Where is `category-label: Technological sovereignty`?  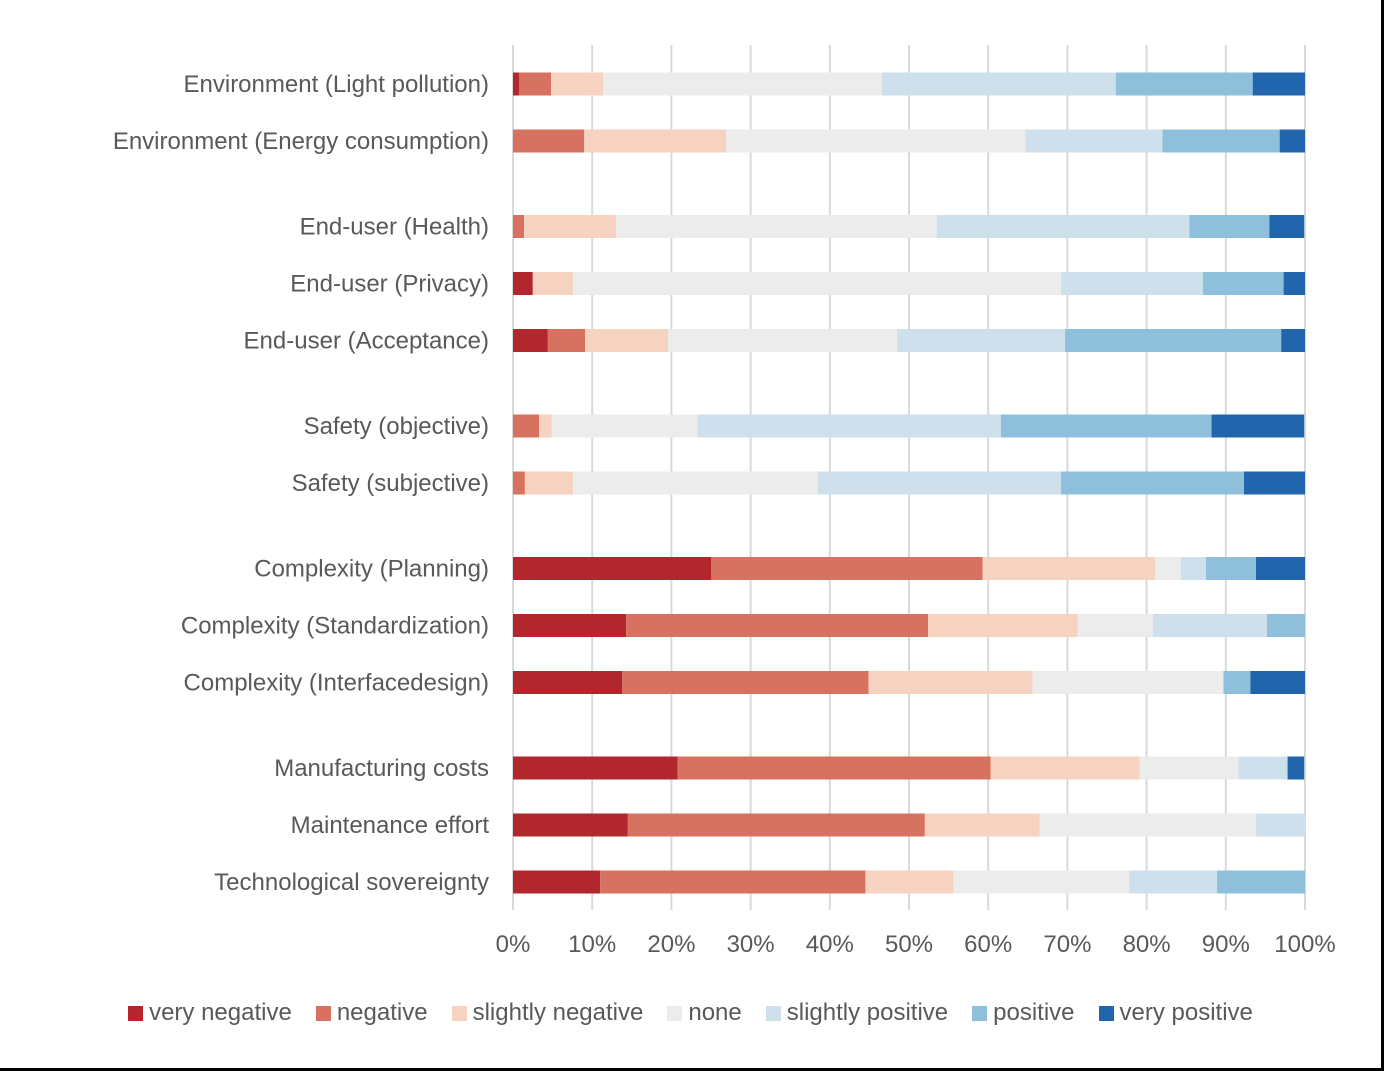
category-label: Technological sovereignty is located at coordinates (351, 882).